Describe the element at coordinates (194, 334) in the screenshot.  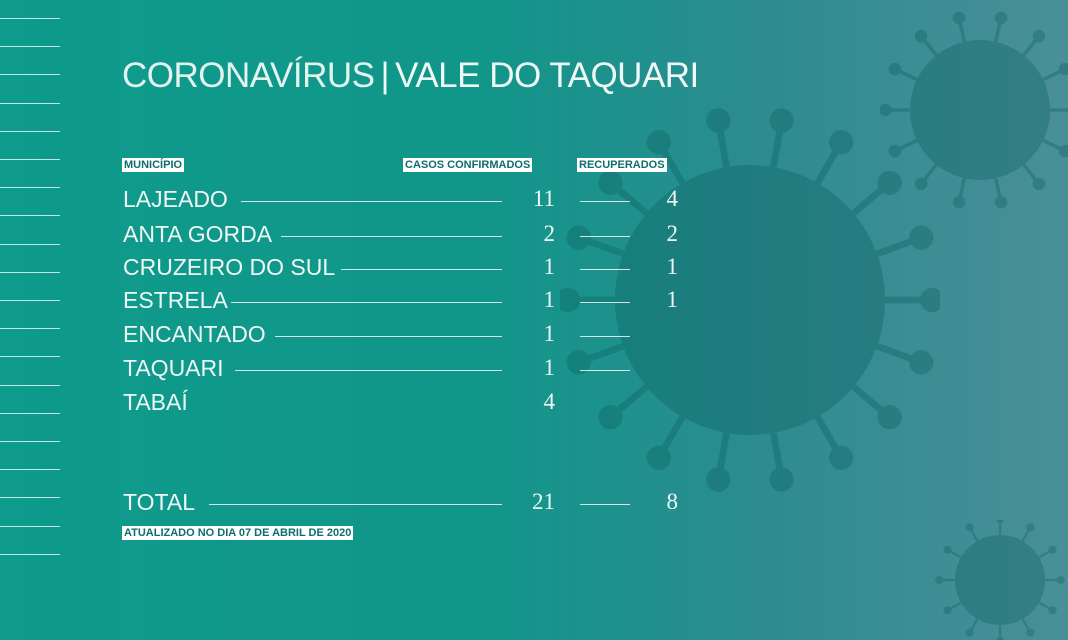
I see `municipio-name: ENCANTADO` at that location.